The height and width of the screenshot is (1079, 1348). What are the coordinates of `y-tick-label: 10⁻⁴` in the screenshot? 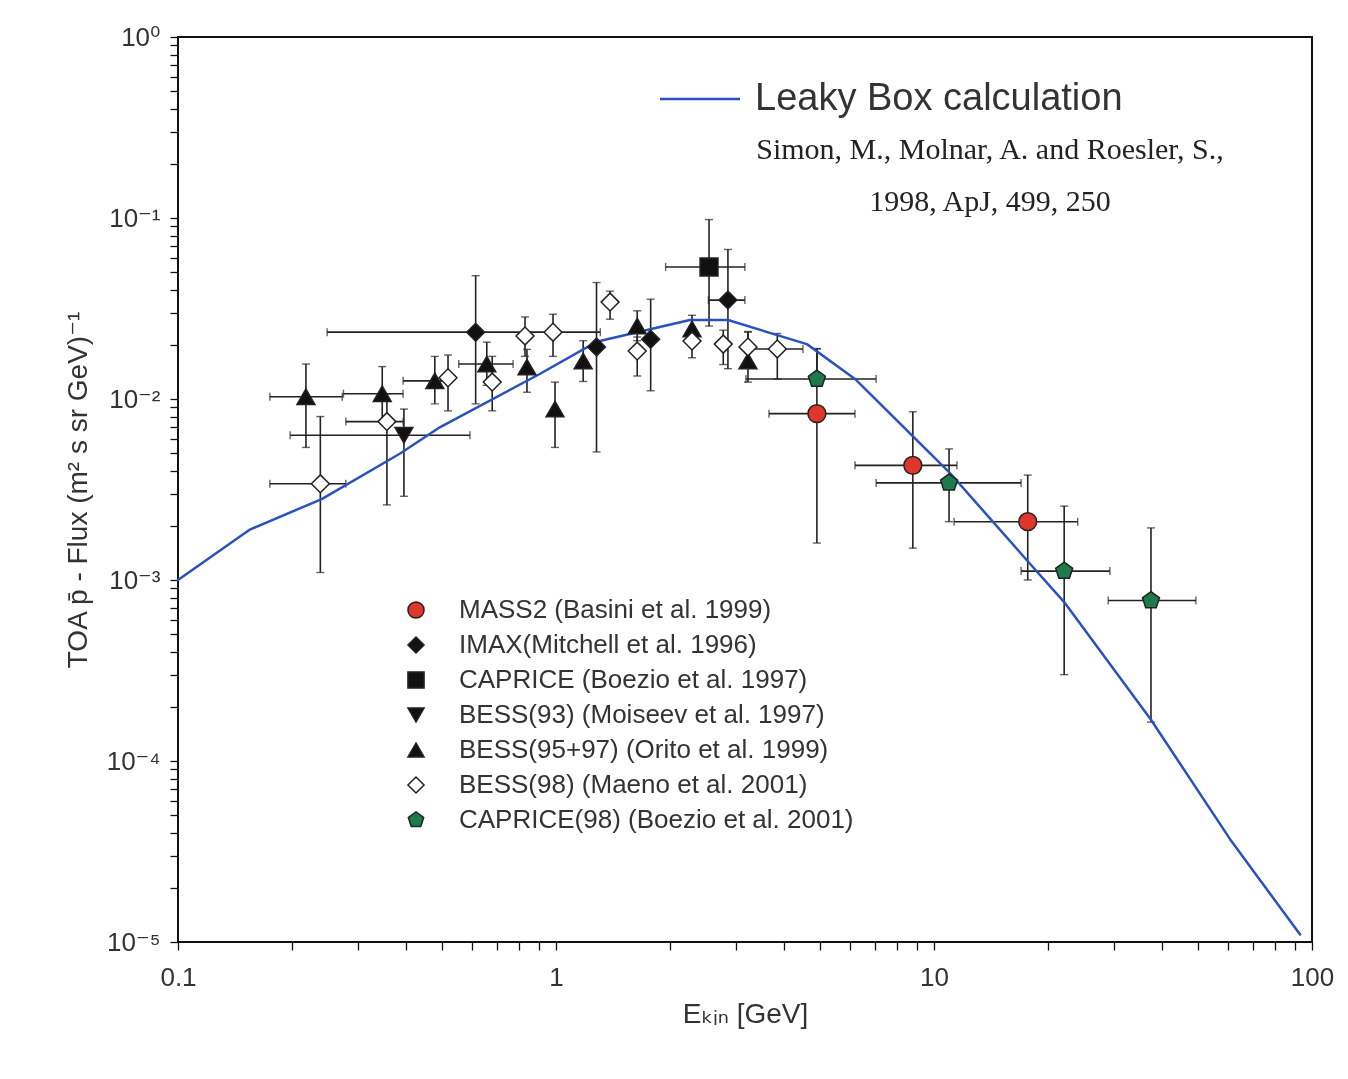 It's located at (133, 760).